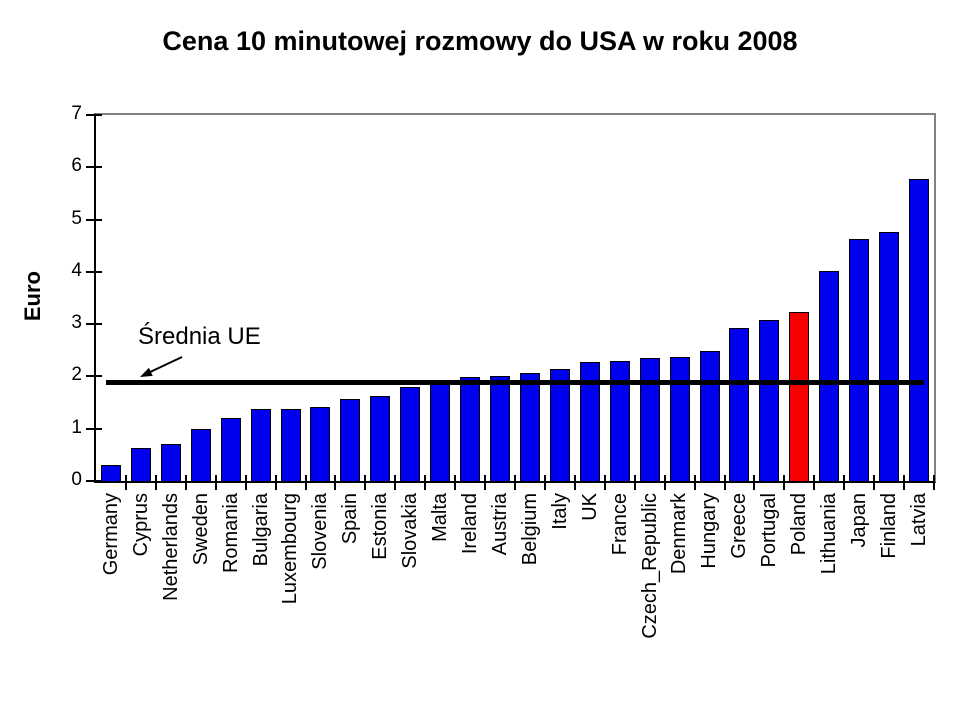 Image resolution: width=960 pixels, height=720 pixels. I want to click on bar-france, so click(620, 421).